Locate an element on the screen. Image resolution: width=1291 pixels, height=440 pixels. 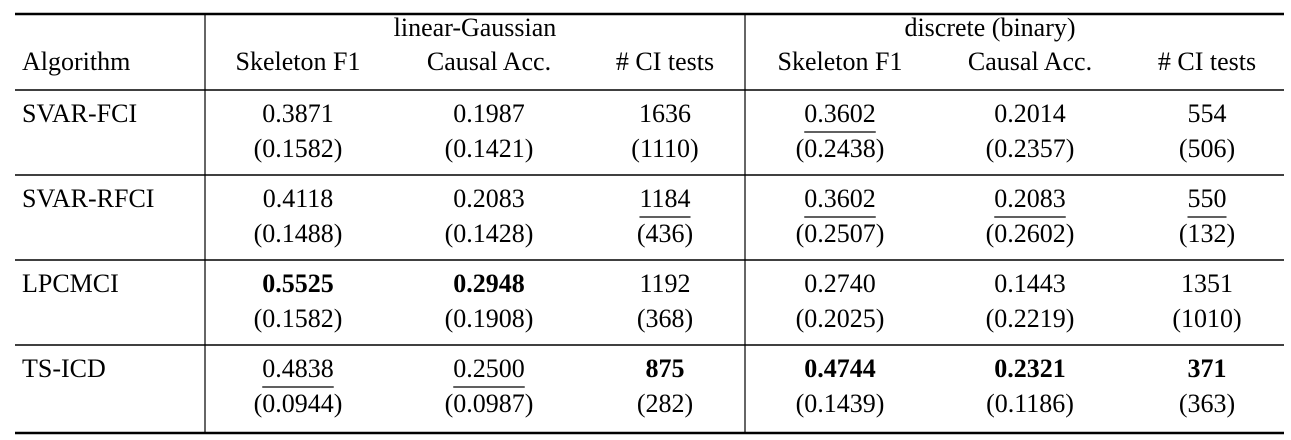
cell-value: 0.2740 is located at coordinates (840, 283).